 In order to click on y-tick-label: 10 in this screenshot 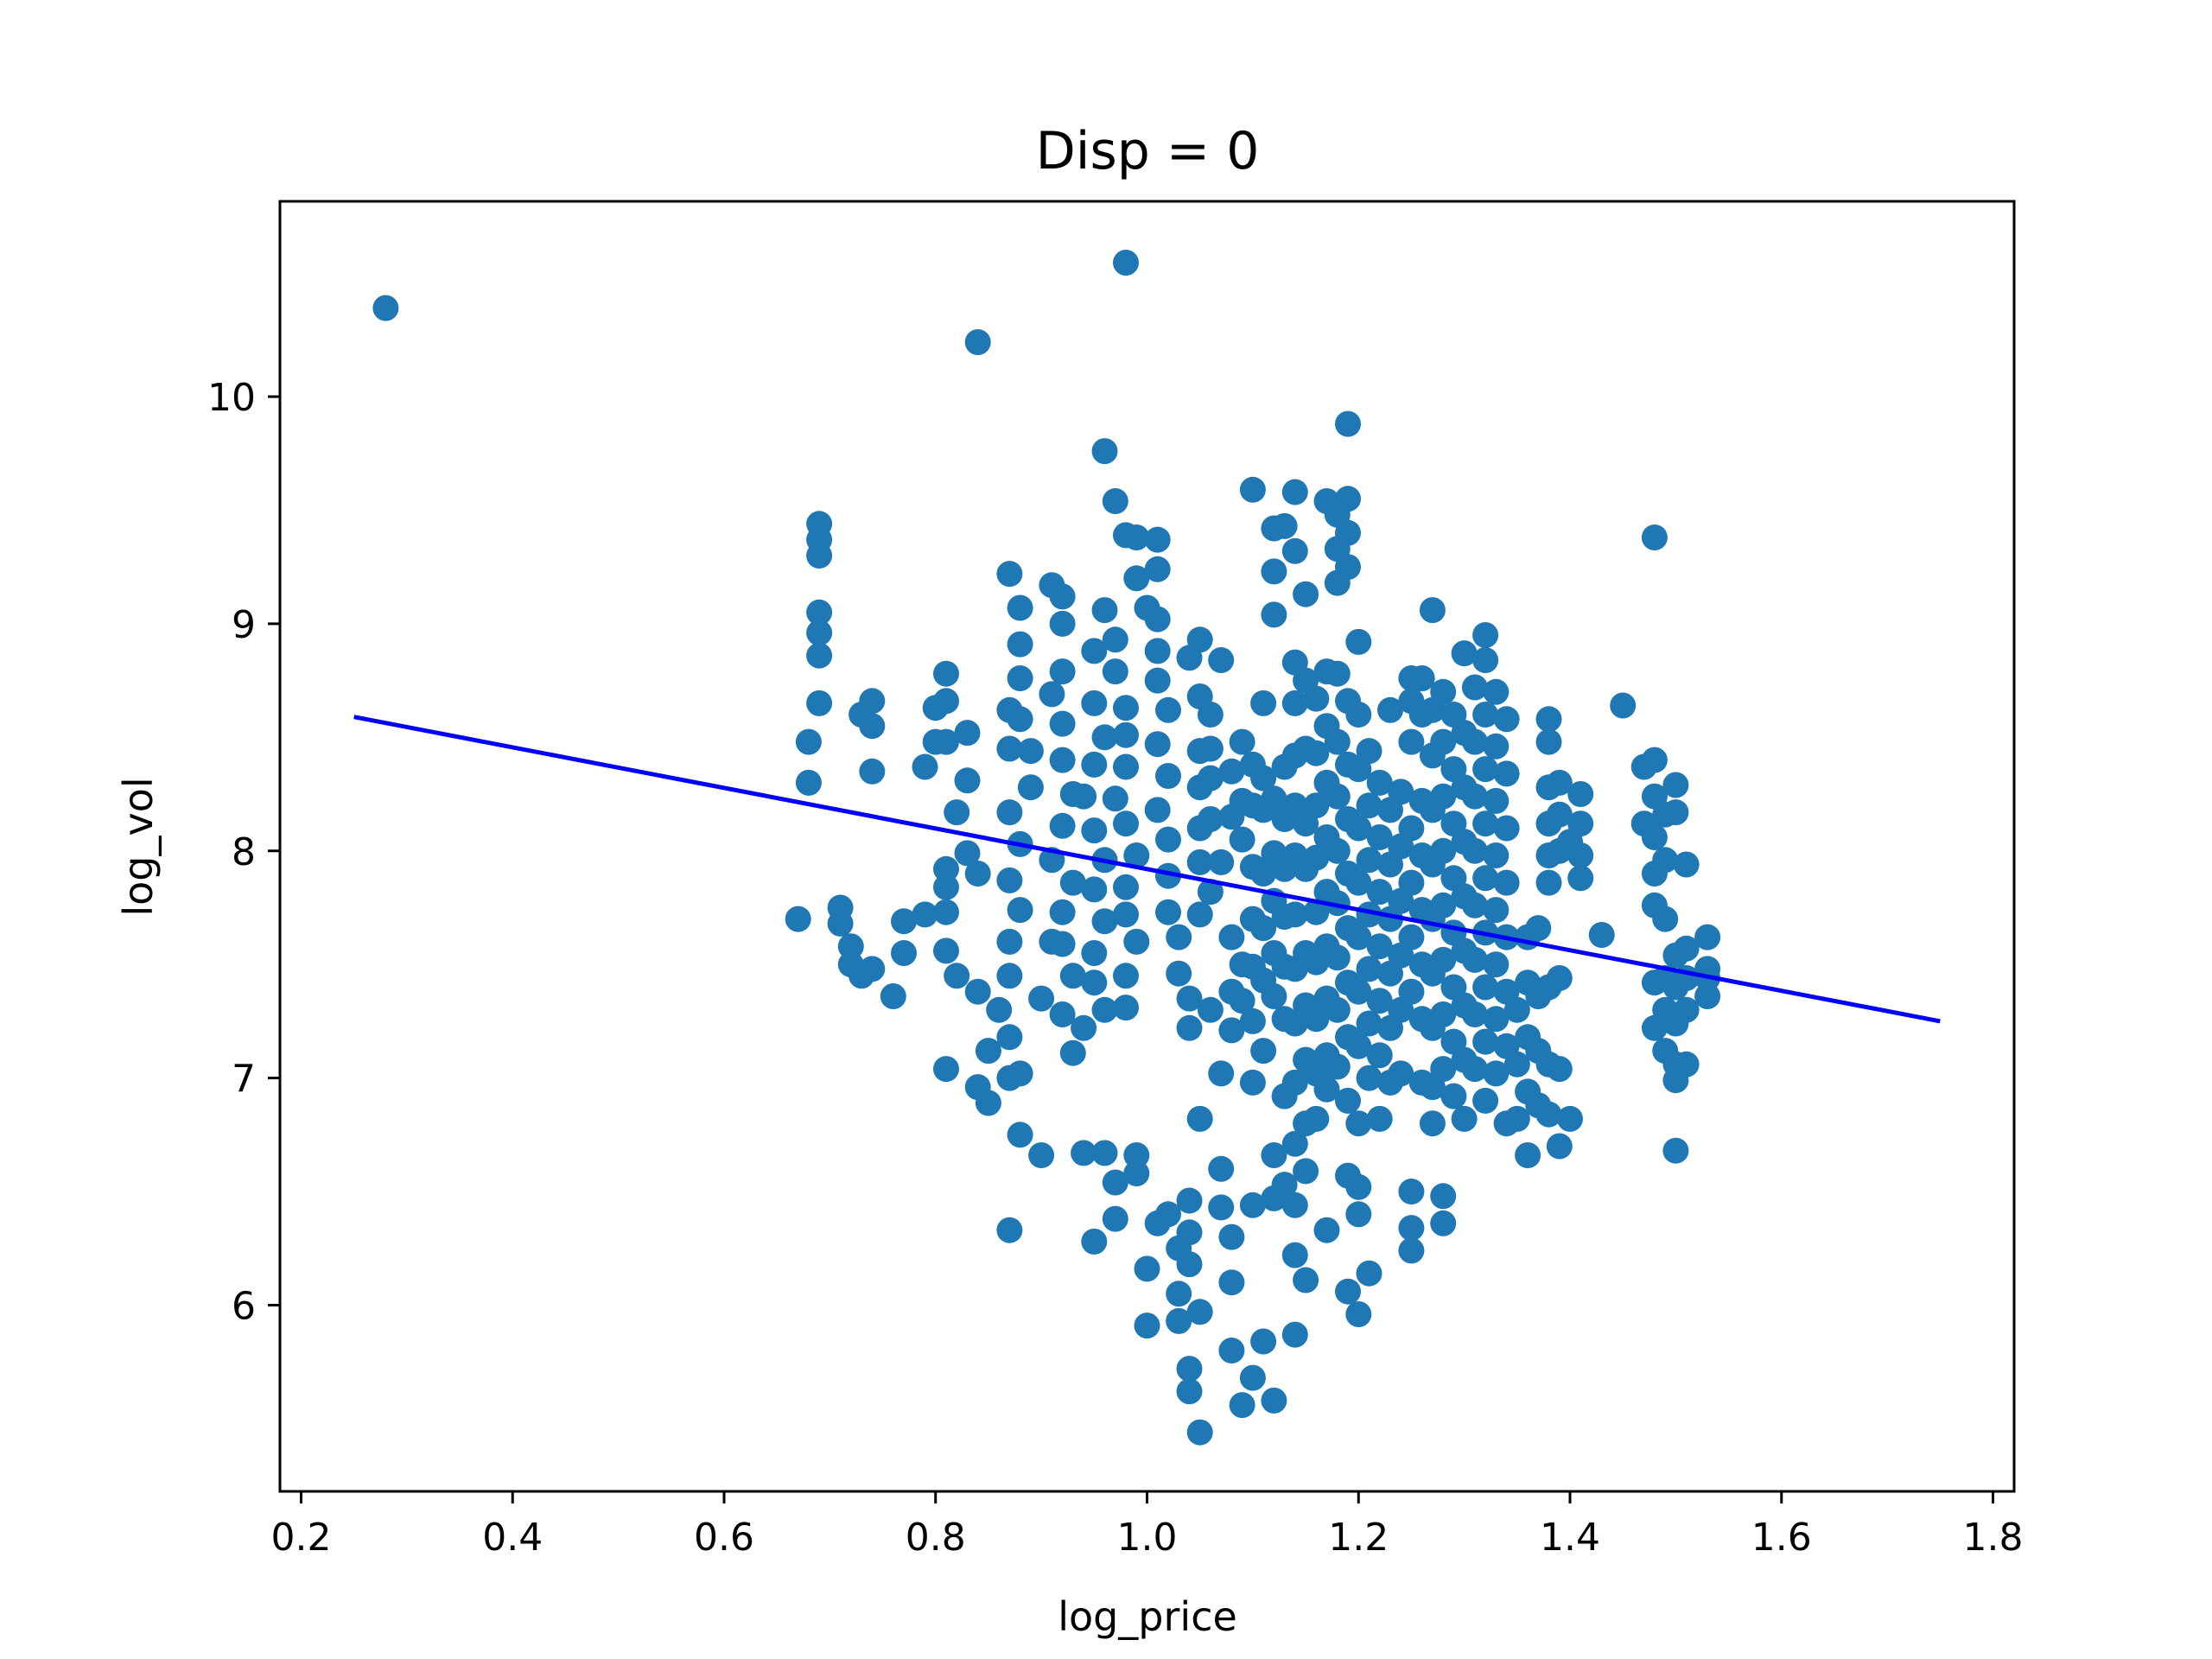, I will do `click(232, 398)`.